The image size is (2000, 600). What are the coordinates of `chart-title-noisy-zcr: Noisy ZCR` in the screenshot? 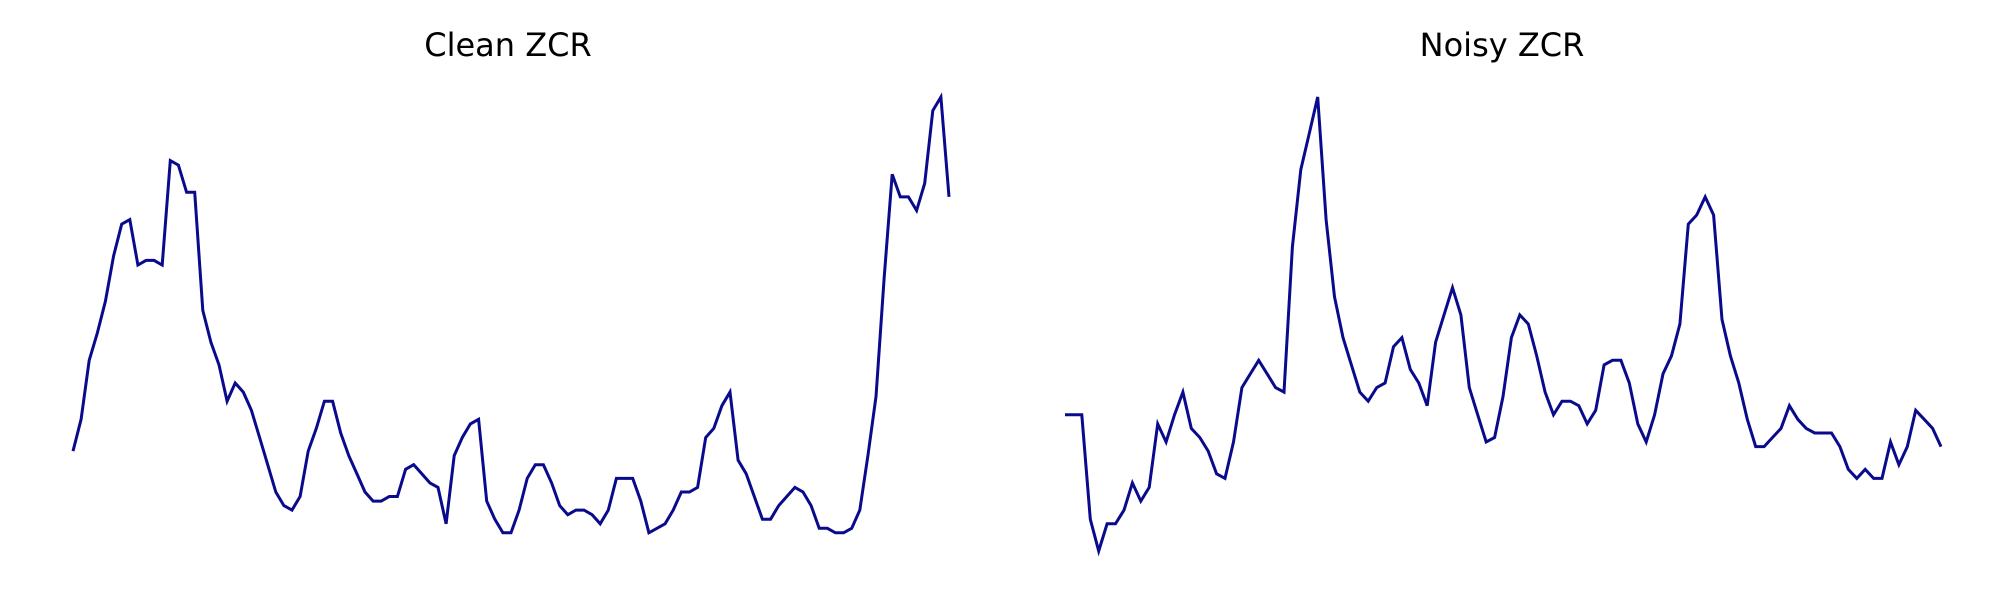 It's located at (1502, 45).